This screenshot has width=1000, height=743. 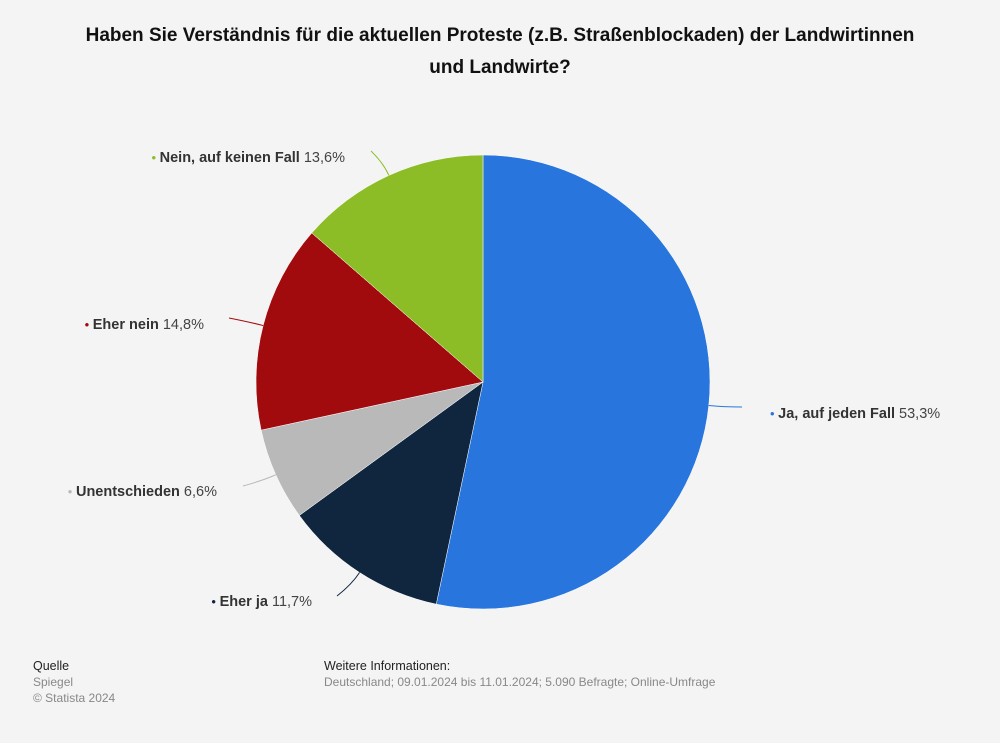 I want to click on slice-label-name: Ja, auf jeden Fall, so click(x=836, y=414).